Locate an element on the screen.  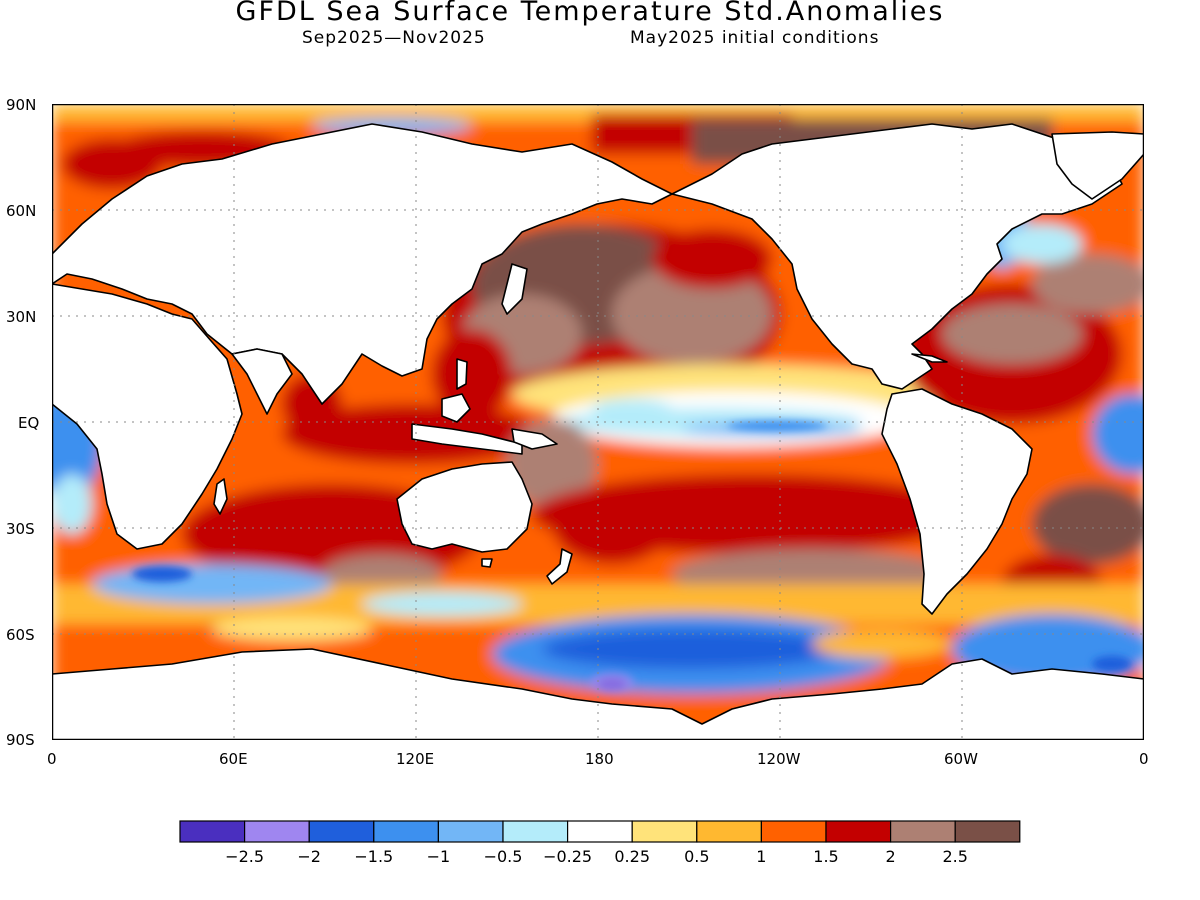
cuba is located at coordinates (929, 358).